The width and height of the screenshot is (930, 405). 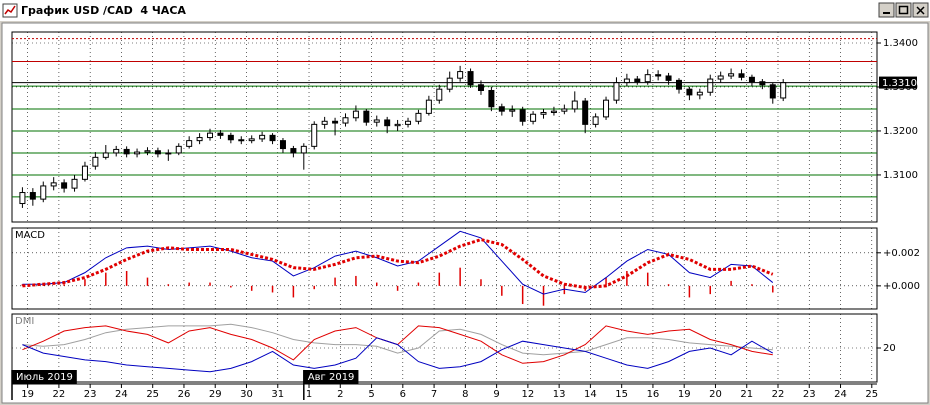 What do you see at coordinates (103, 10) in the screenshot?
I see `window-title: График USD /CAD 4 ЧАСА` at bounding box center [103, 10].